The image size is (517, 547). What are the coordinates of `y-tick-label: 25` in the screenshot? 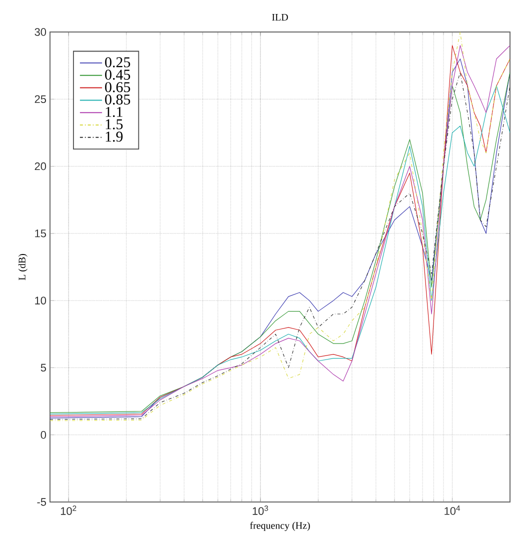 It's located at (40, 99).